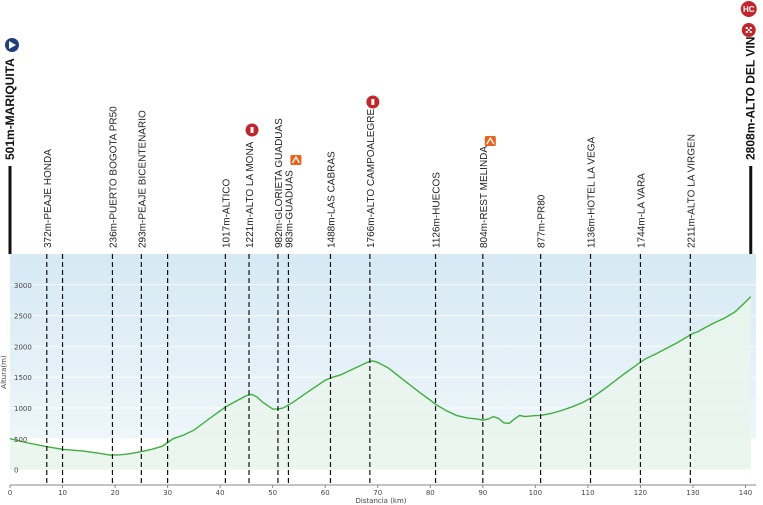  I want to click on x-tick-label: 70, so click(377, 493).